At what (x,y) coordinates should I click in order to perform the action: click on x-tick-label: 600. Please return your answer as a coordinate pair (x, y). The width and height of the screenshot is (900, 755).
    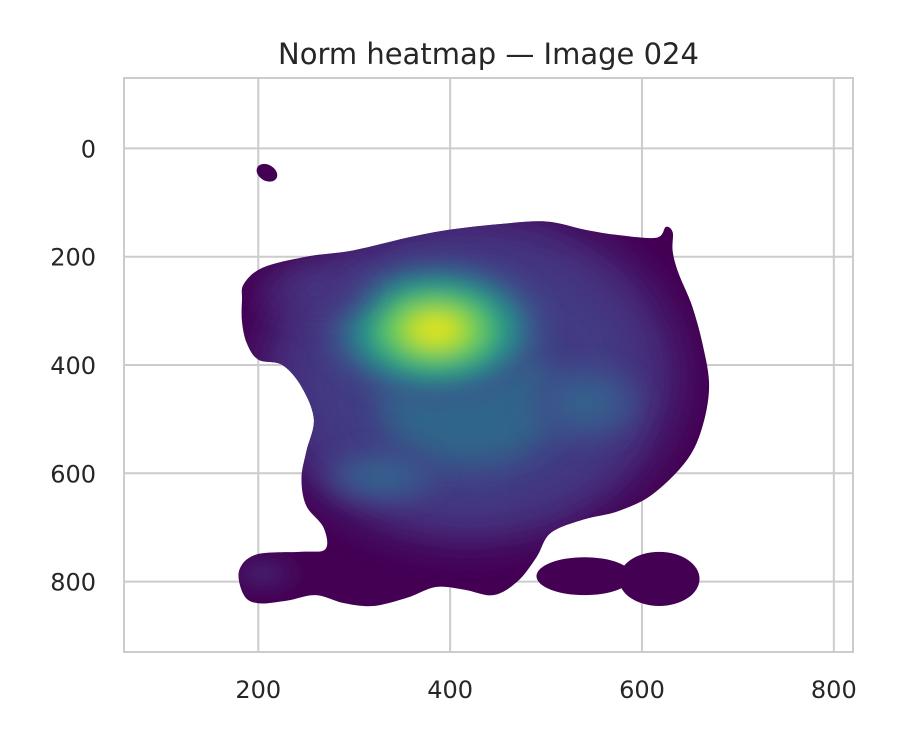
    Looking at the image, I should click on (642, 690).